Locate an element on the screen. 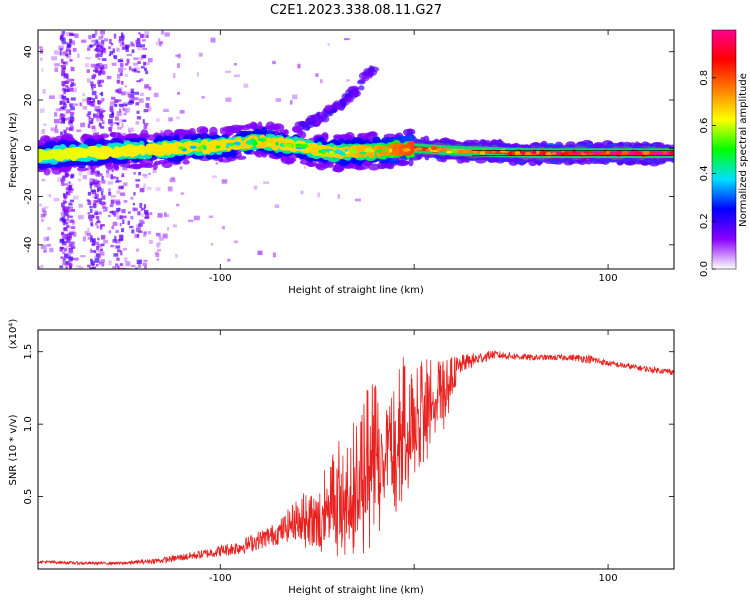 The image size is (750, 600). x-tick-label: -100 is located at coordinates (220, 578).